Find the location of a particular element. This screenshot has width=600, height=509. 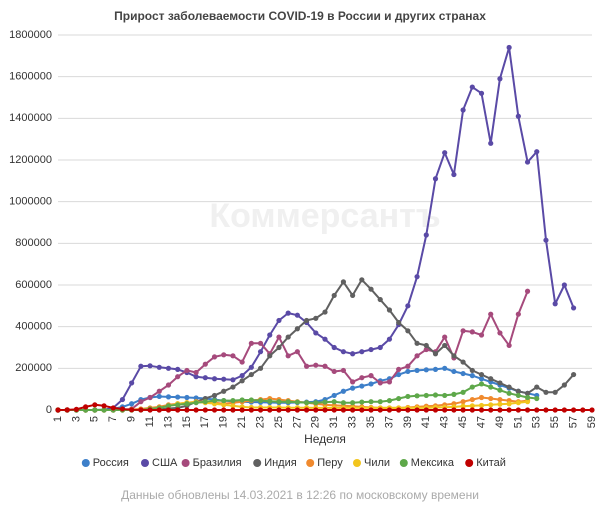

x-tick-label: 47 is located at coordinates (481, 422).